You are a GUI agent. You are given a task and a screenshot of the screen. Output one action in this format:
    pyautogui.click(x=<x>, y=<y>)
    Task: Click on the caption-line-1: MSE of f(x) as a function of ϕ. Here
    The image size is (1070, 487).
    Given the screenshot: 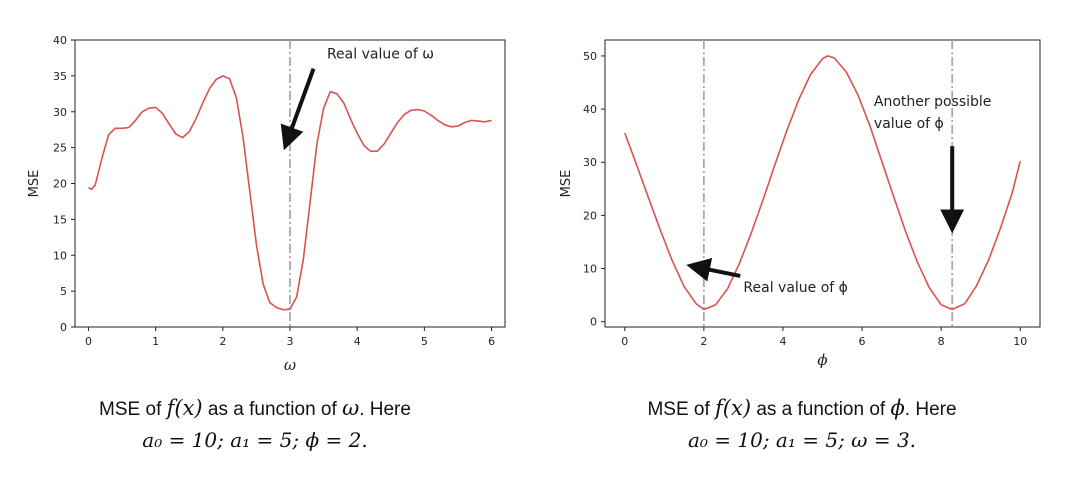 What is the action you would take?
    pyautogui.click(x=802, y=409)
    